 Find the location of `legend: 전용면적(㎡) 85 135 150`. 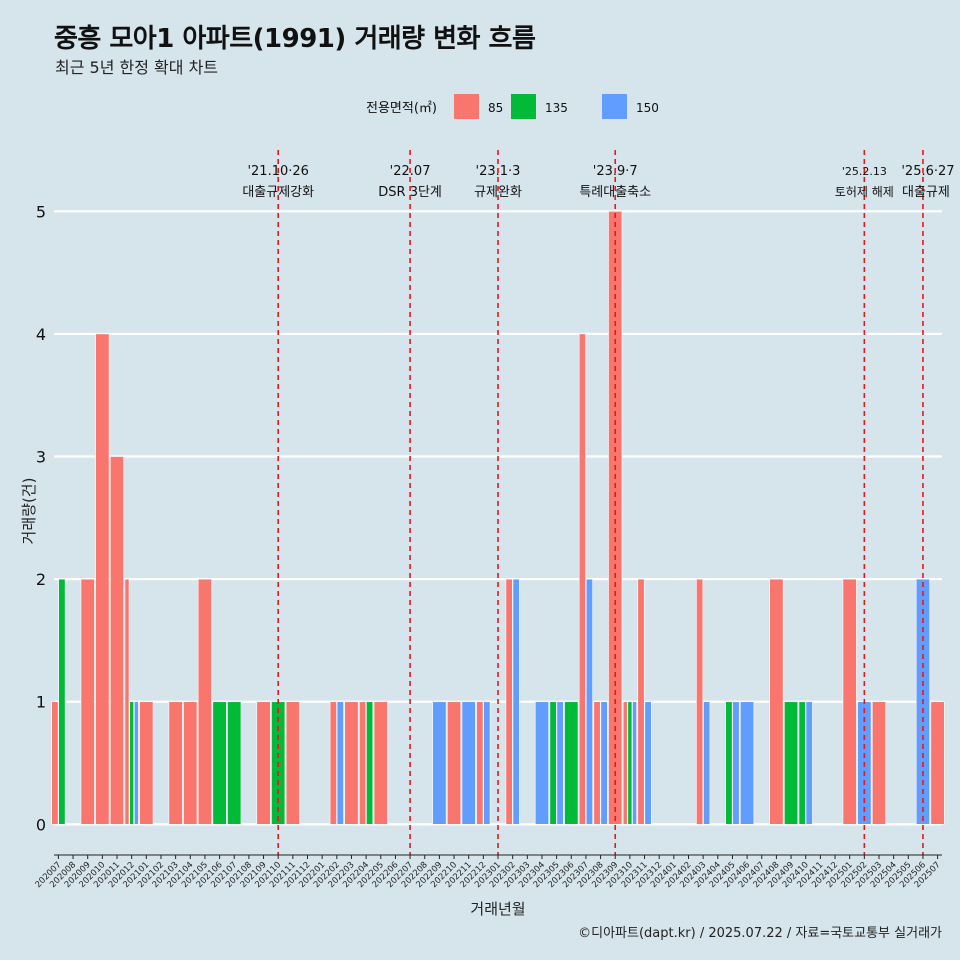

legend: 전용면적(㎡) 85 135 150 is located at coordinates (512, 106).